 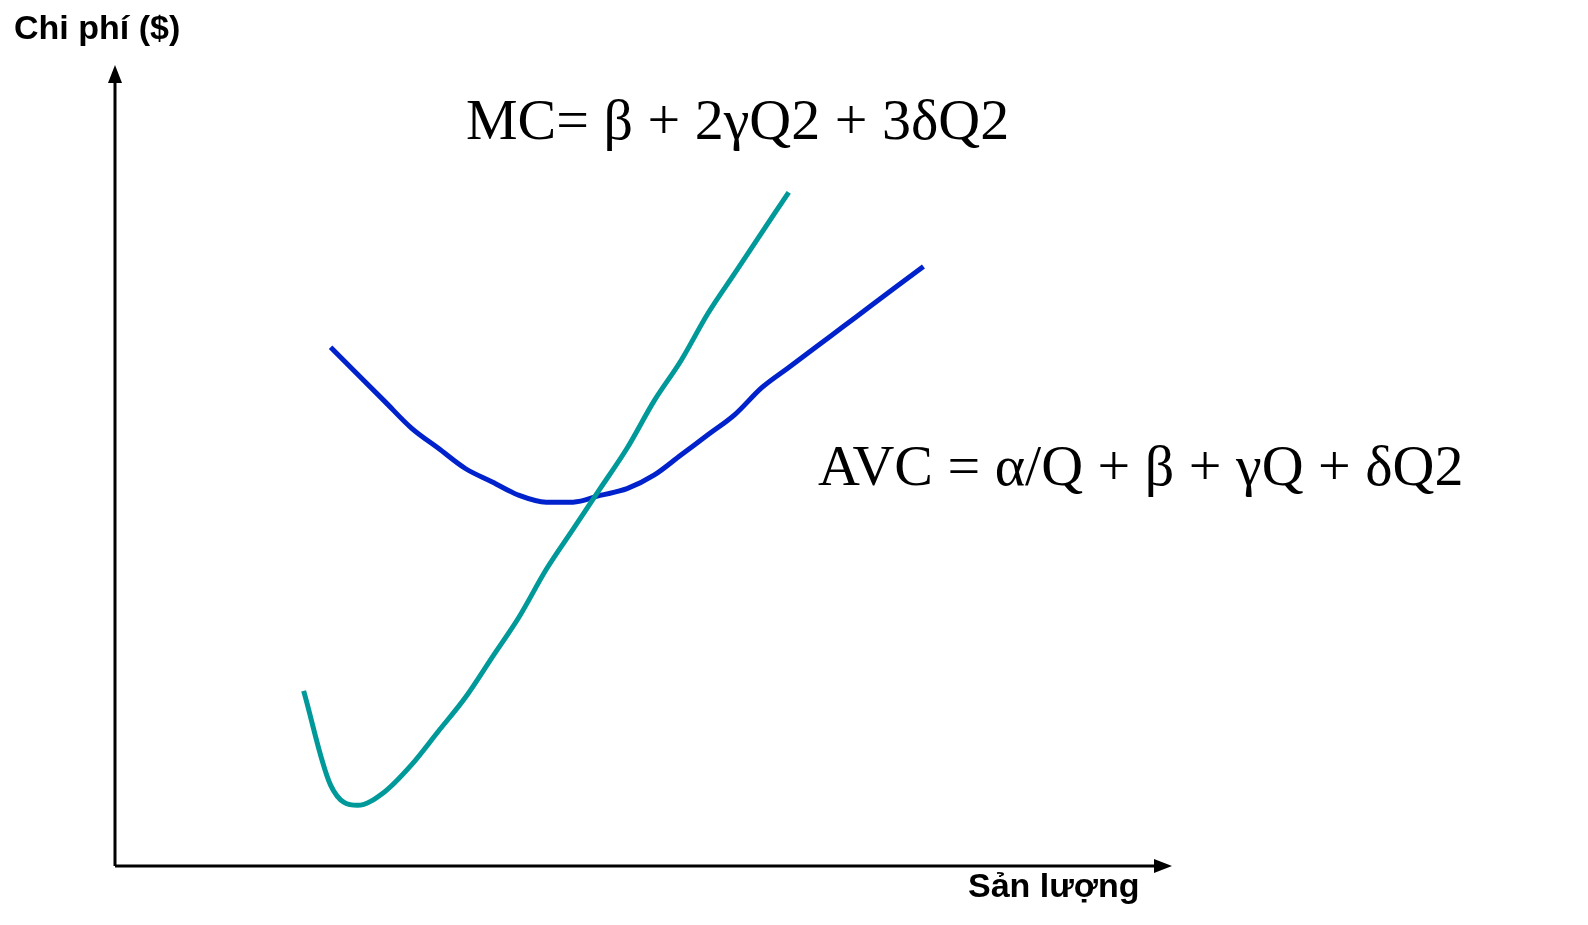 I want to click on x-axis-title: Sản lượng, so click(x=1054, y=885).